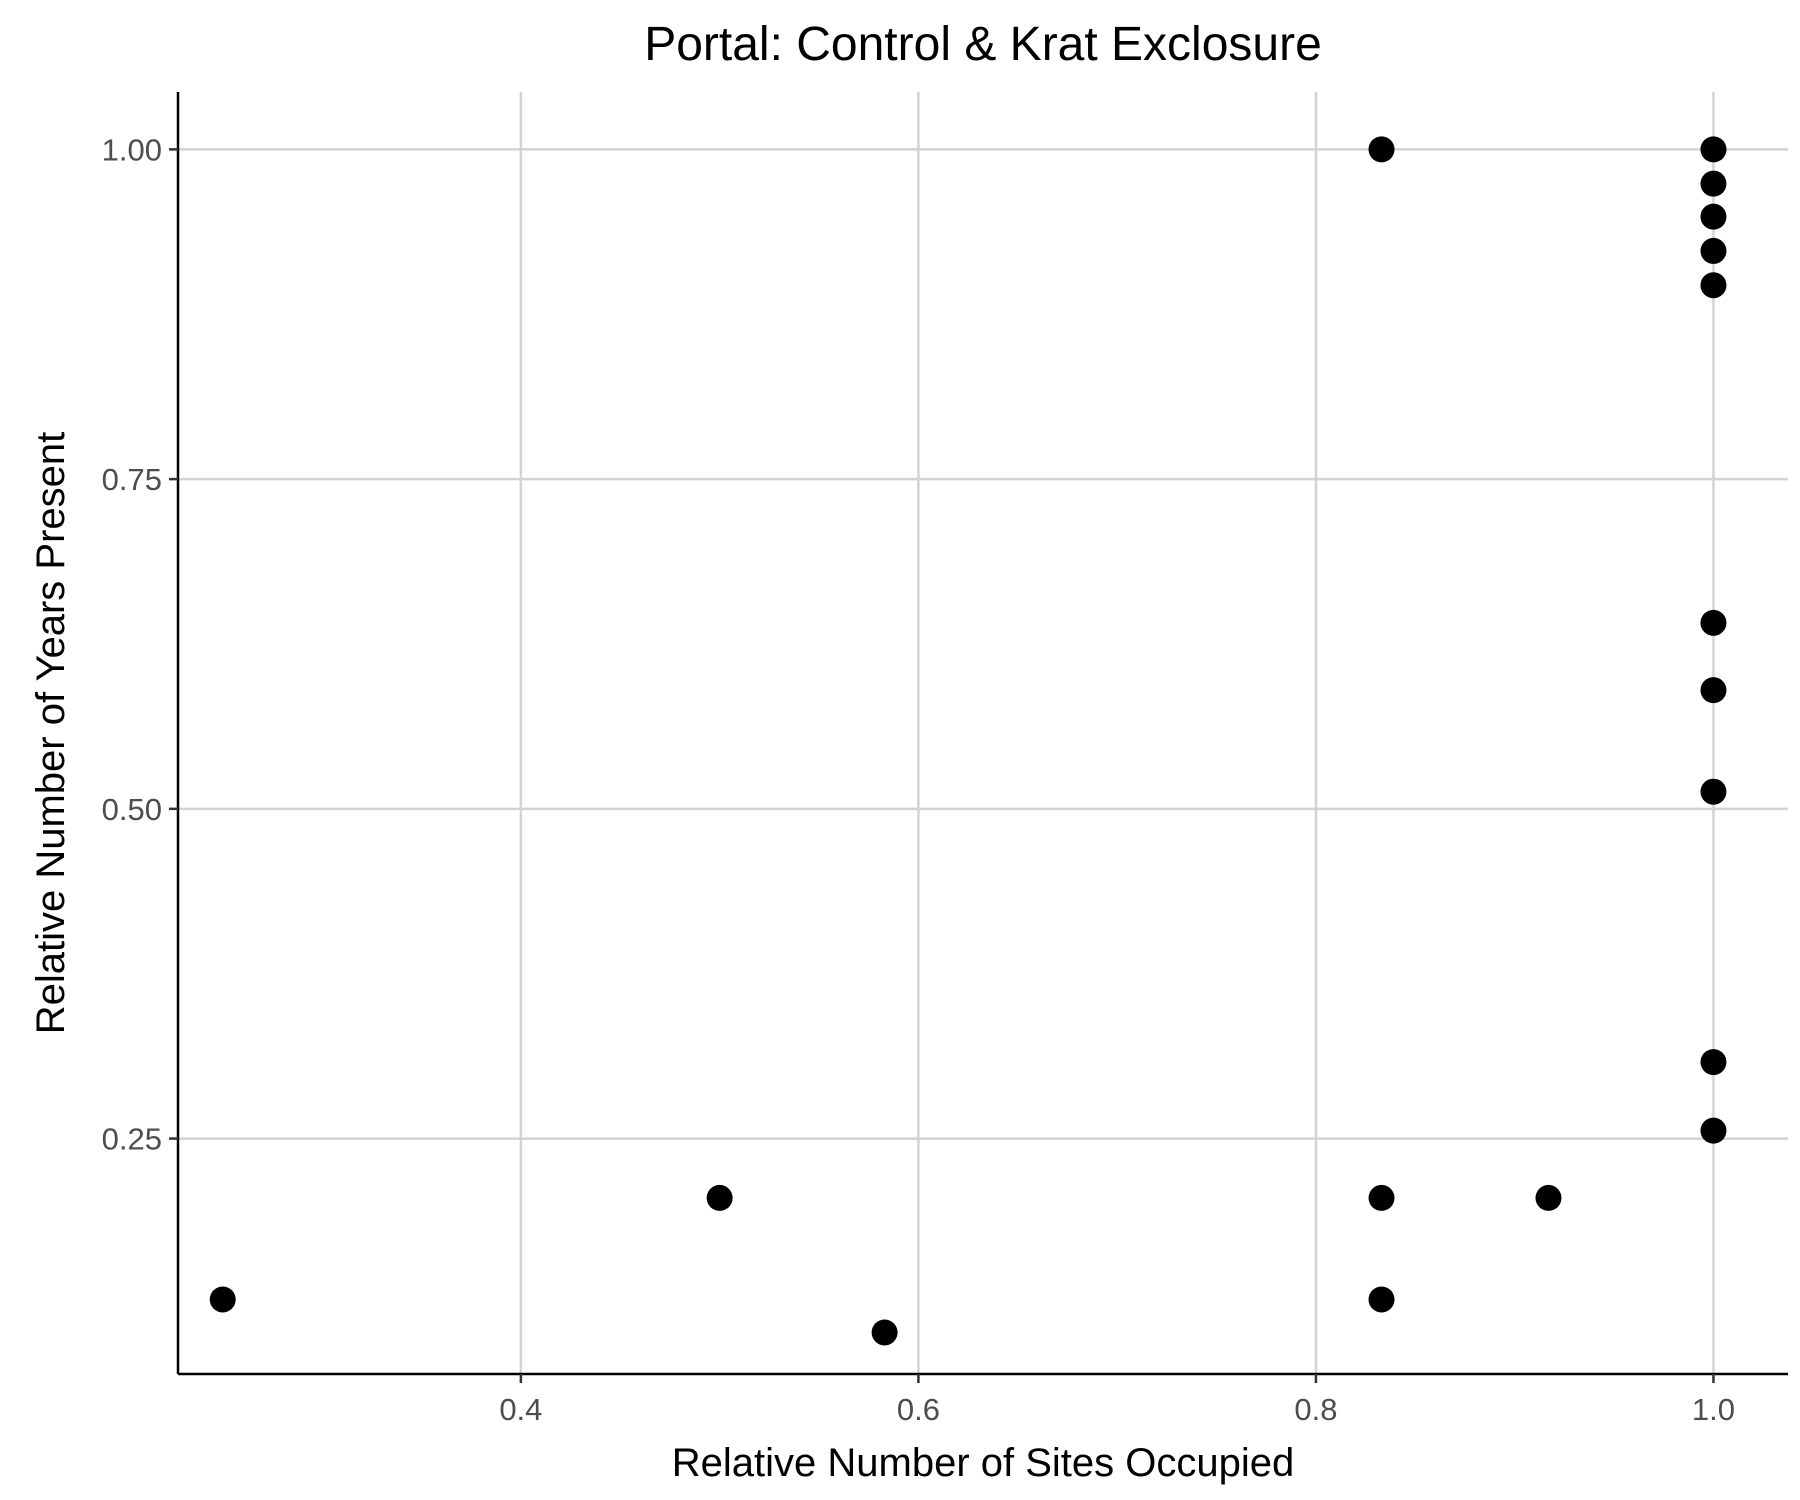 This screenshot has width=1800, height=1500. I want to click on x-tick-label: 0.4, so click(520, 1409).